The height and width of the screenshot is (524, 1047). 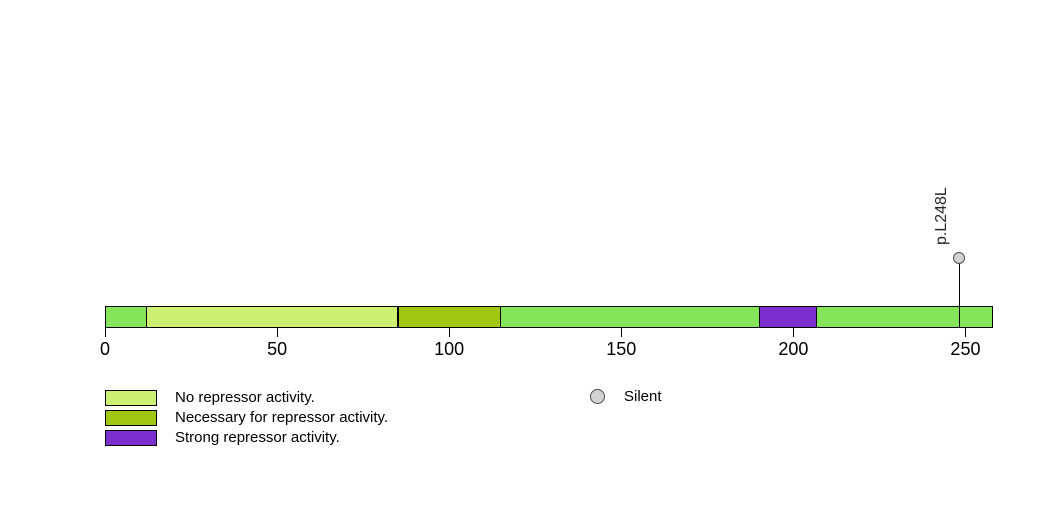 I want to click on legend-domain-row: Necessary for repressor activity., so click(x=247, y=417).